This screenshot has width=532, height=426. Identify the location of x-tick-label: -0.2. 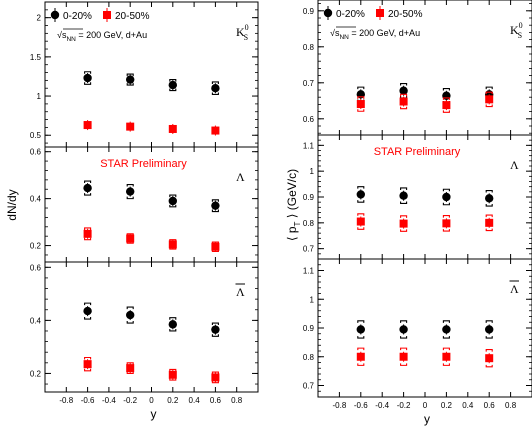
(404, 405).